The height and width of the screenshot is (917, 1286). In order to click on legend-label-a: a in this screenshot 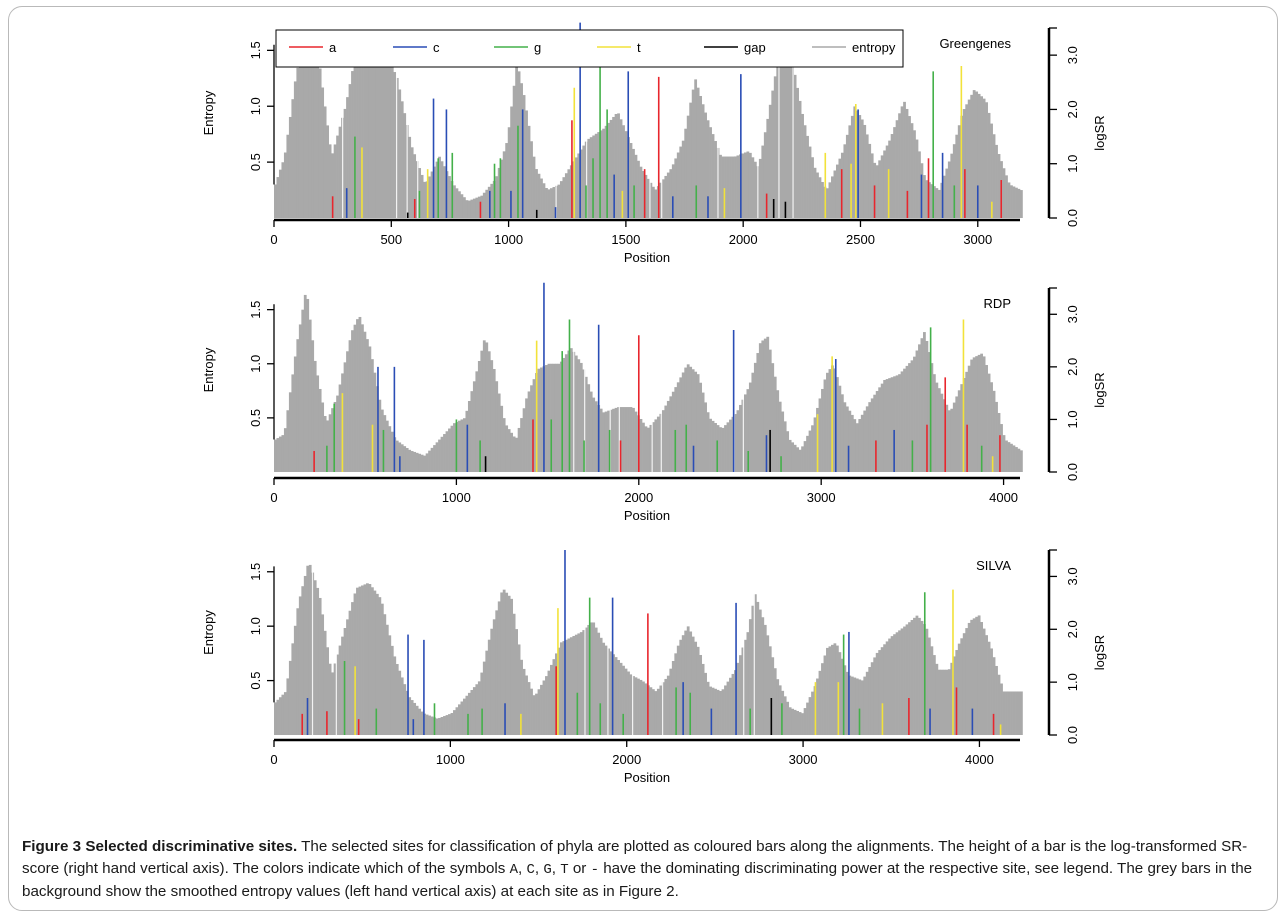, I will do `click(333, 47)`.